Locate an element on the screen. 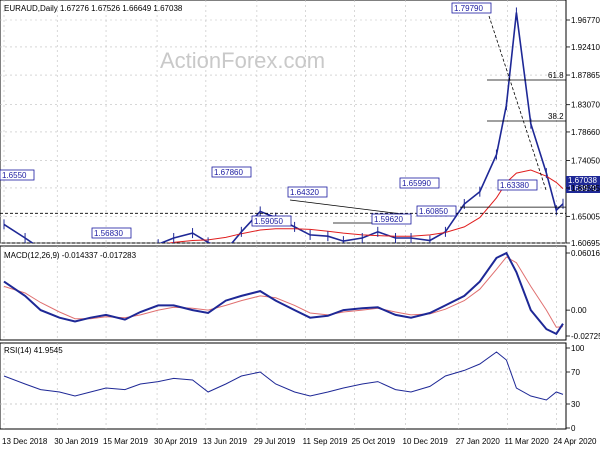  x-tick-label: 13 Jun 2019 is located at coordinates (225, 441).